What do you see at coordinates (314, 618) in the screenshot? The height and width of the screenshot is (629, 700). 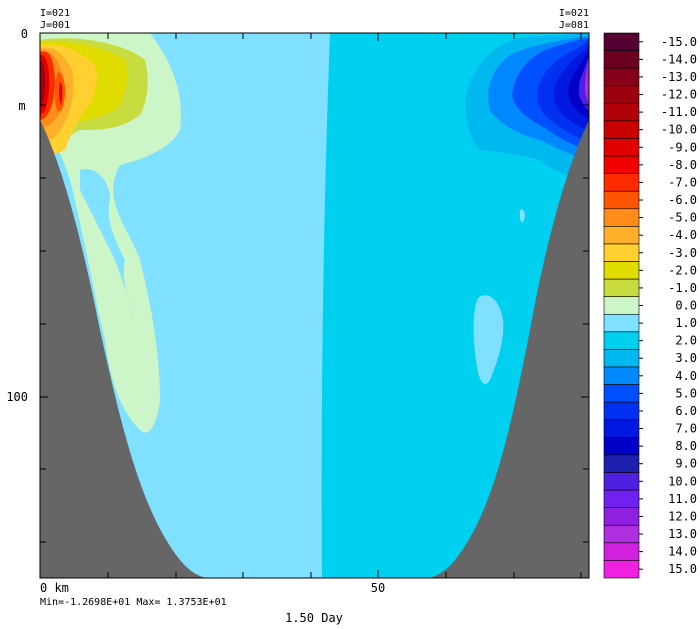 I see `time-label: 1.50 Day` at bounding box center [314, 618].